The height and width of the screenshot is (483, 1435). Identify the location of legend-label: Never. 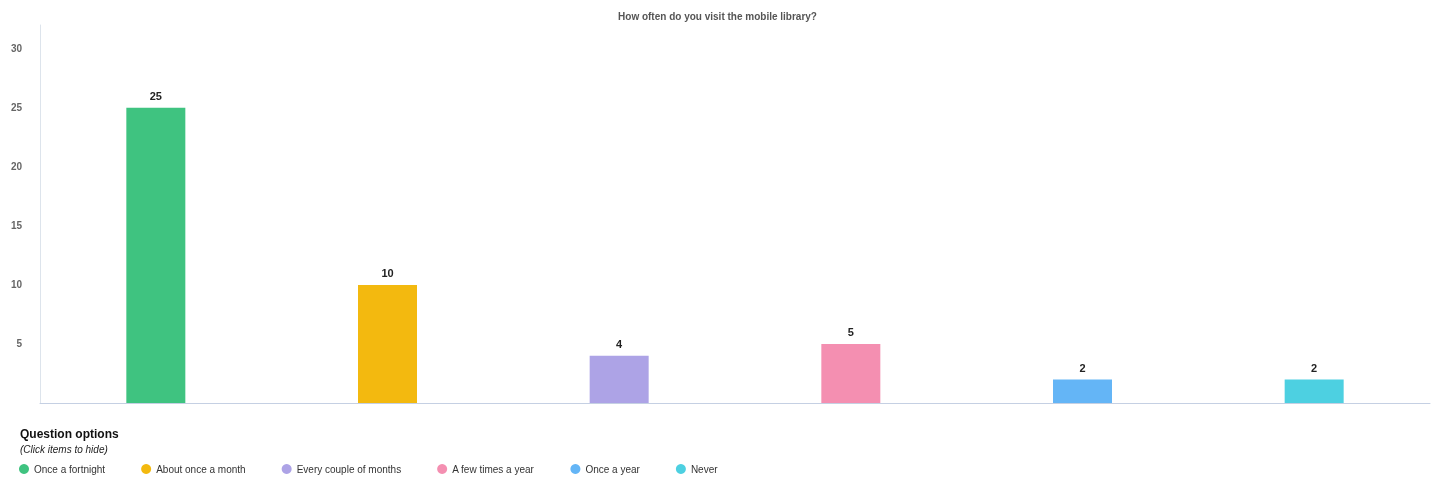
(704, 469).